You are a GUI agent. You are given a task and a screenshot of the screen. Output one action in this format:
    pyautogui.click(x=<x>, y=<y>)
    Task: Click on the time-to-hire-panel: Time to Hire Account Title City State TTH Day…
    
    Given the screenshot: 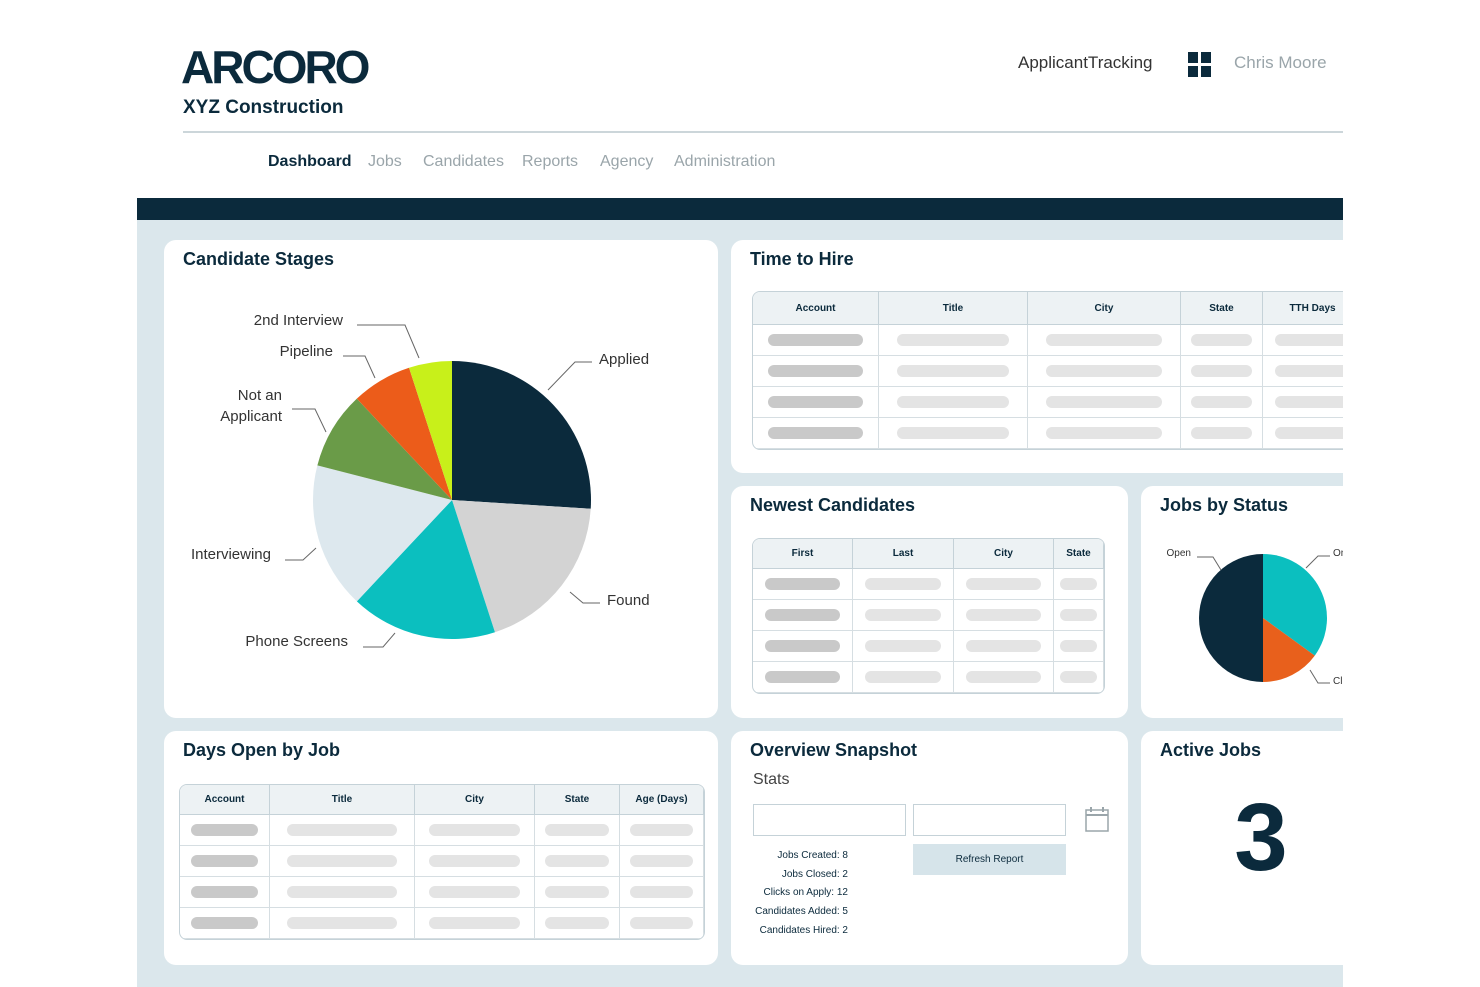 What is the action you would take?
    pyautogui.click(x=1037, y=356)
    